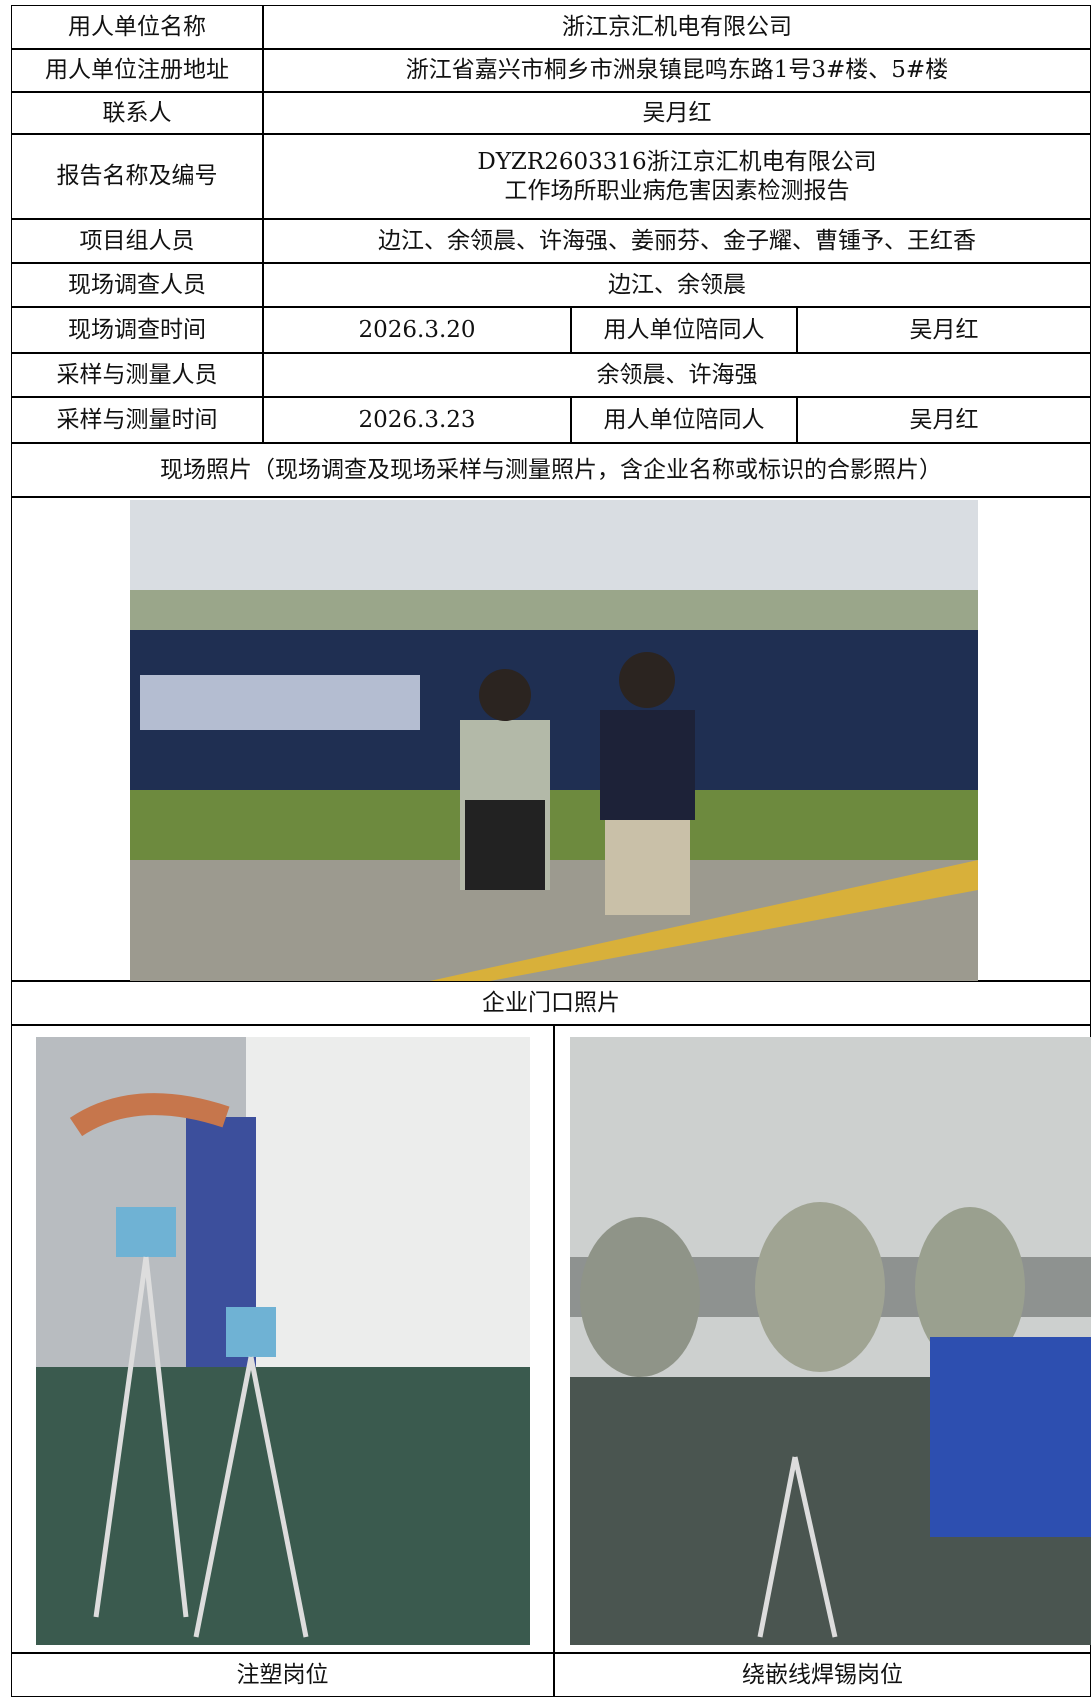 This screenshot has width=1091, height=1697. I want to click on photo-caption: 绕嵌线焊锡岗位, so click(822, 1675).